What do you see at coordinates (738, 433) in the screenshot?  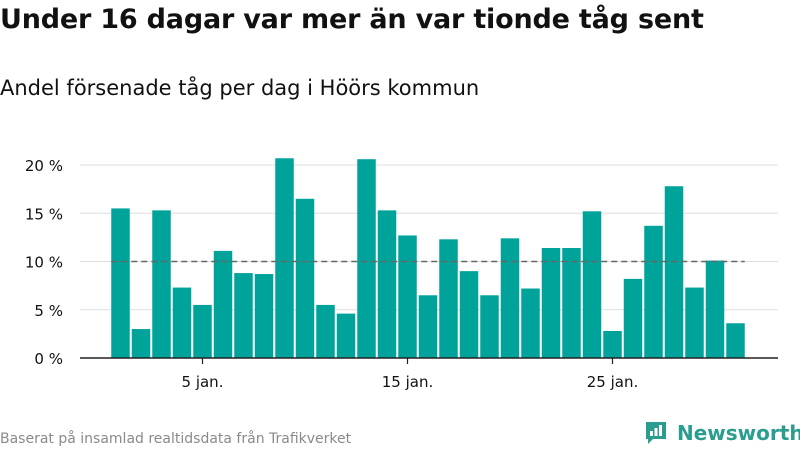 I see `brand-name: Newsworthy` at bounding box center [738, 433].